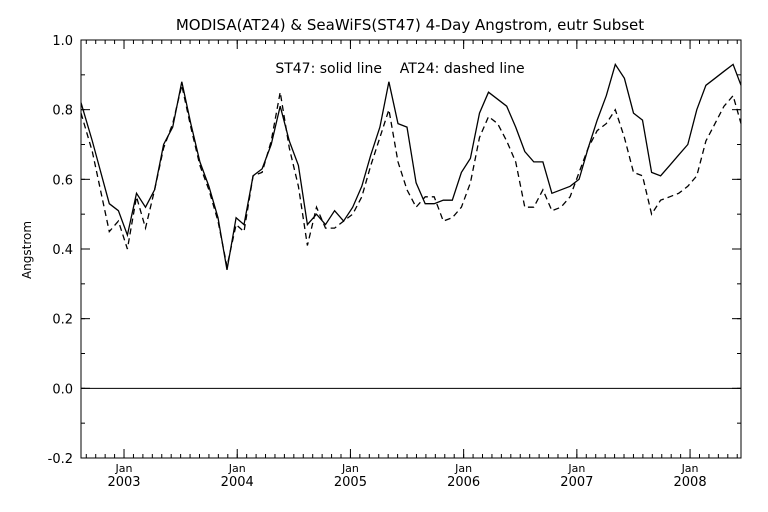 Image resolution: width=768 pixels, height=512 pixels. Describe the element at coordinates (463, 482) in the screenshot. I see `x-tick-year: 2006` at that location.